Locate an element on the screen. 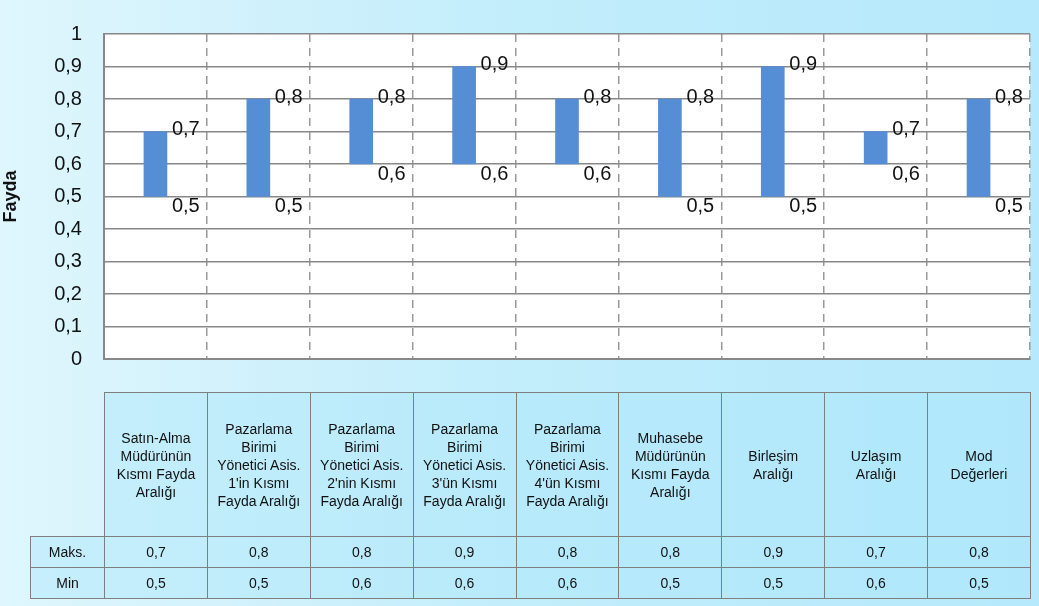  y-tick-label: 1 is located at coordinates (76, 32).